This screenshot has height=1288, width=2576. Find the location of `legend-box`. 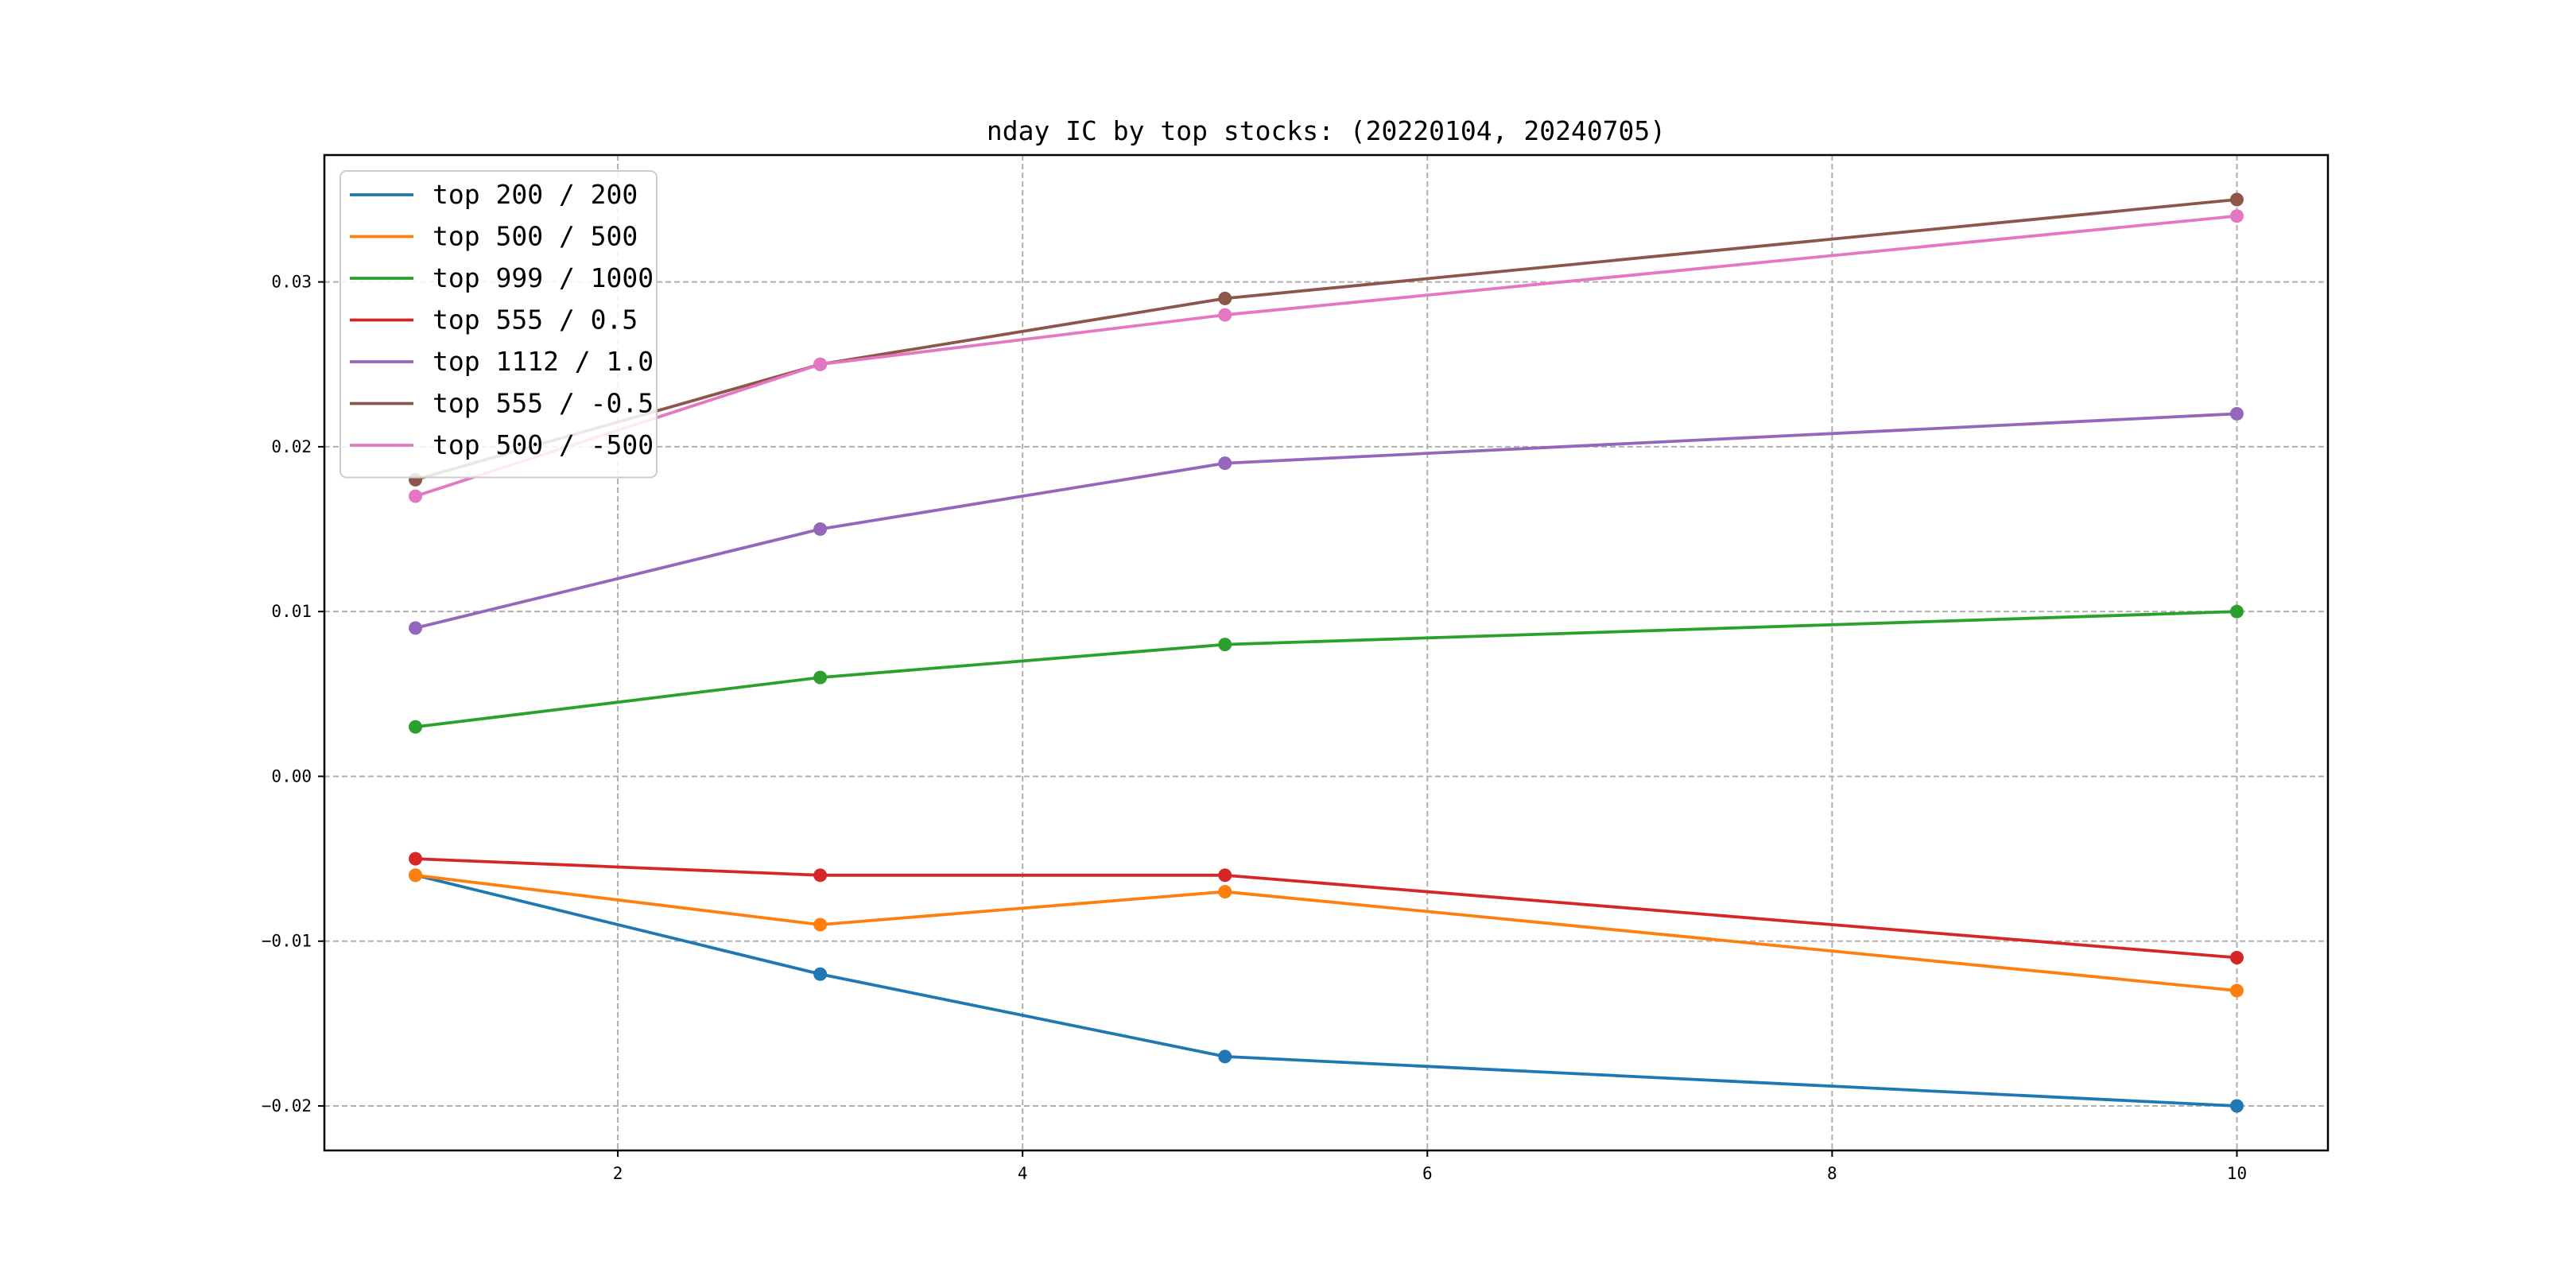

legend-box is located at coordinates (499, 324).